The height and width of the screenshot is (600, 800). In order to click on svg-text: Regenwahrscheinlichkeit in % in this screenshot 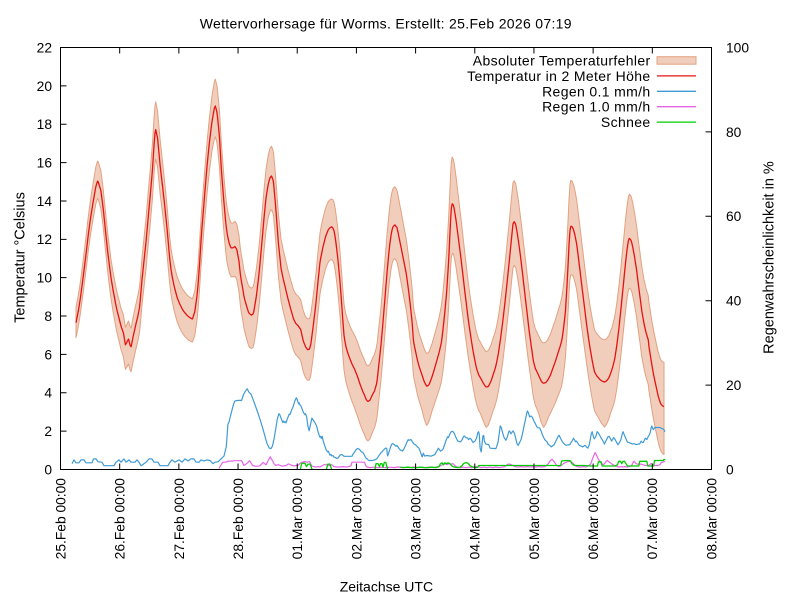, I will do `click(770, 257)`.